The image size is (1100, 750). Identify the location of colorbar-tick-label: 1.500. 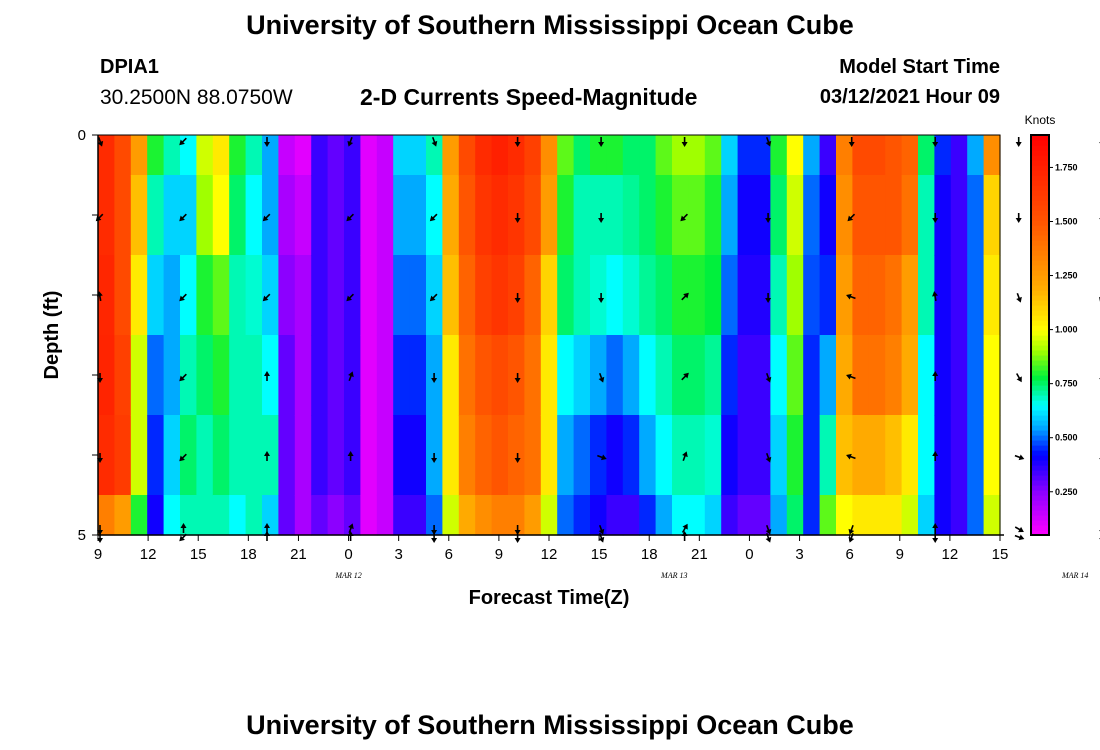
(1066, 221).